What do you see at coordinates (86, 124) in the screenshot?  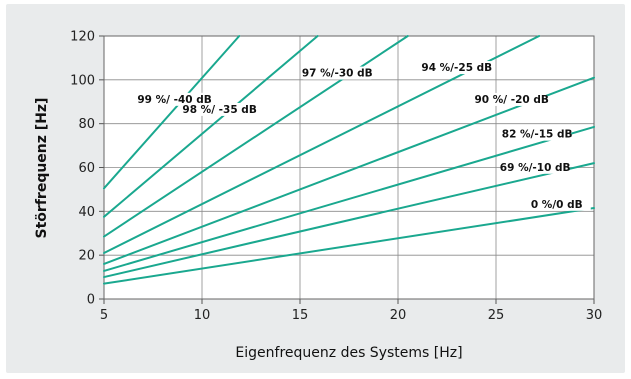 I see `y-tick-label: 80` at bounding box center [86, 124].